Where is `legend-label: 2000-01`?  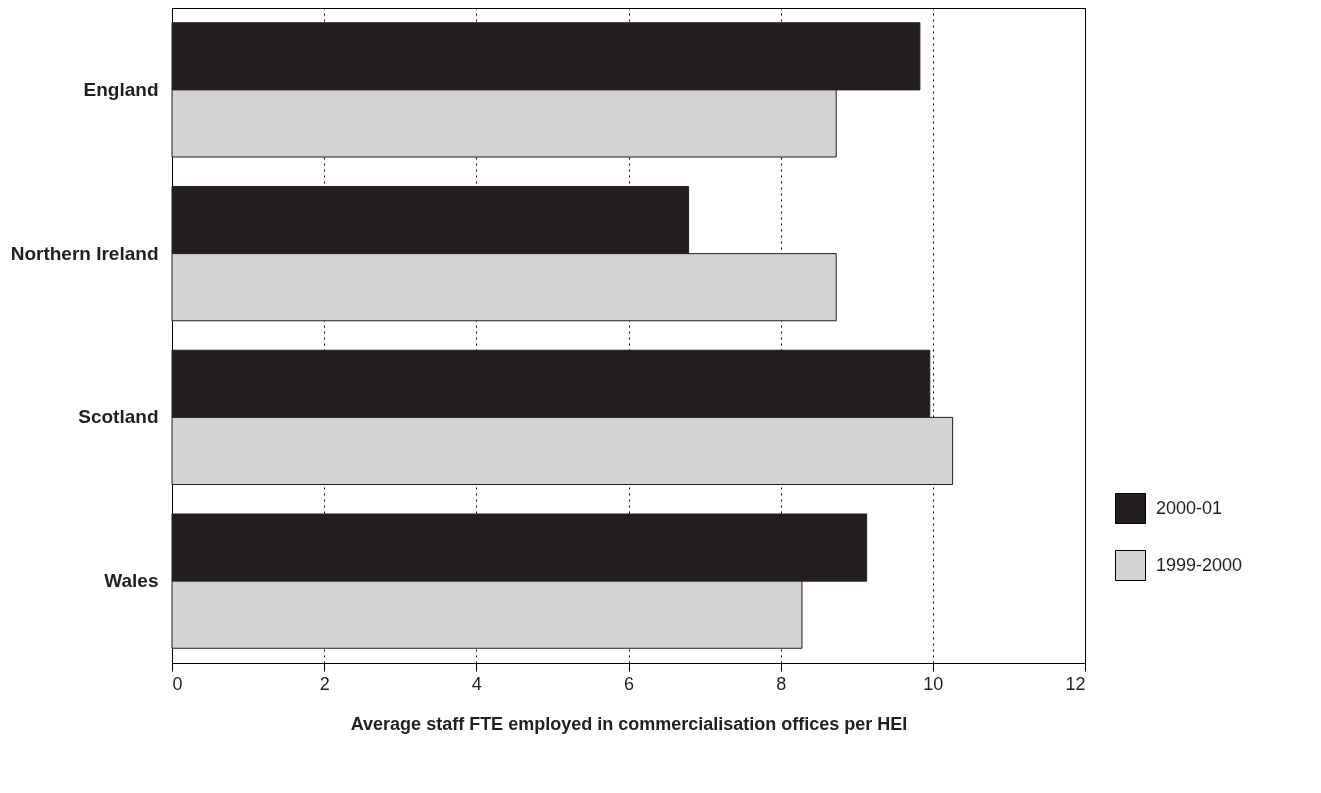 legend-label: 2000-01 is located at coordinates (1189, 507).